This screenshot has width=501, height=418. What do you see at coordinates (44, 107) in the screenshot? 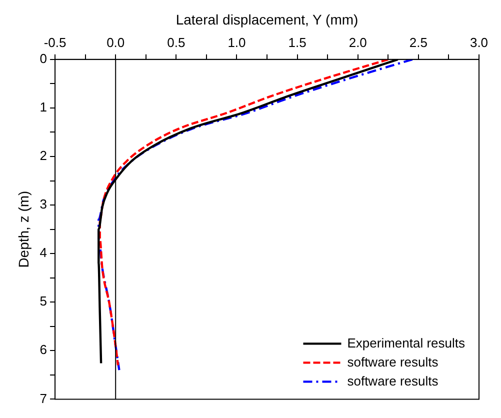
I see `y-tick-label: 1` at bounding box center [44, 107].